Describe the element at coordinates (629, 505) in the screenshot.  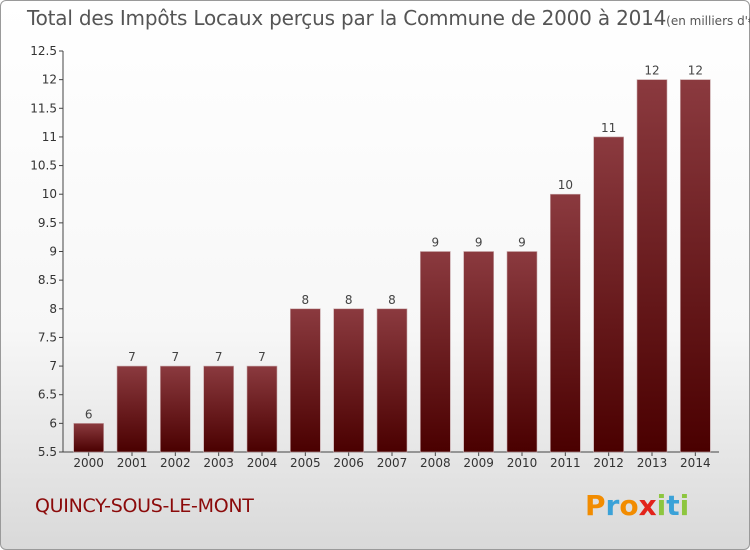
I see `logo-letter: o` at that location.